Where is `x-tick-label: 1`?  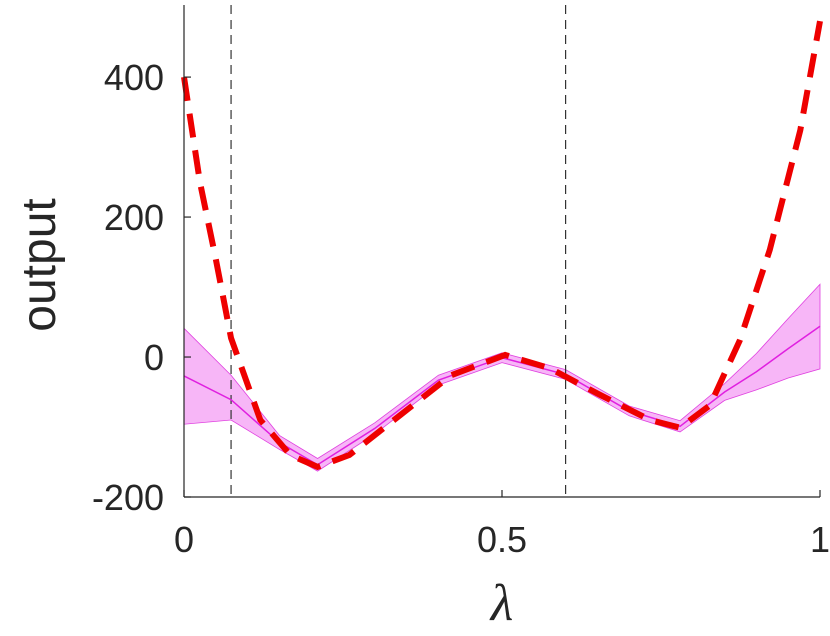 x-tick-label: 1 is located at coordinates (820, 539).